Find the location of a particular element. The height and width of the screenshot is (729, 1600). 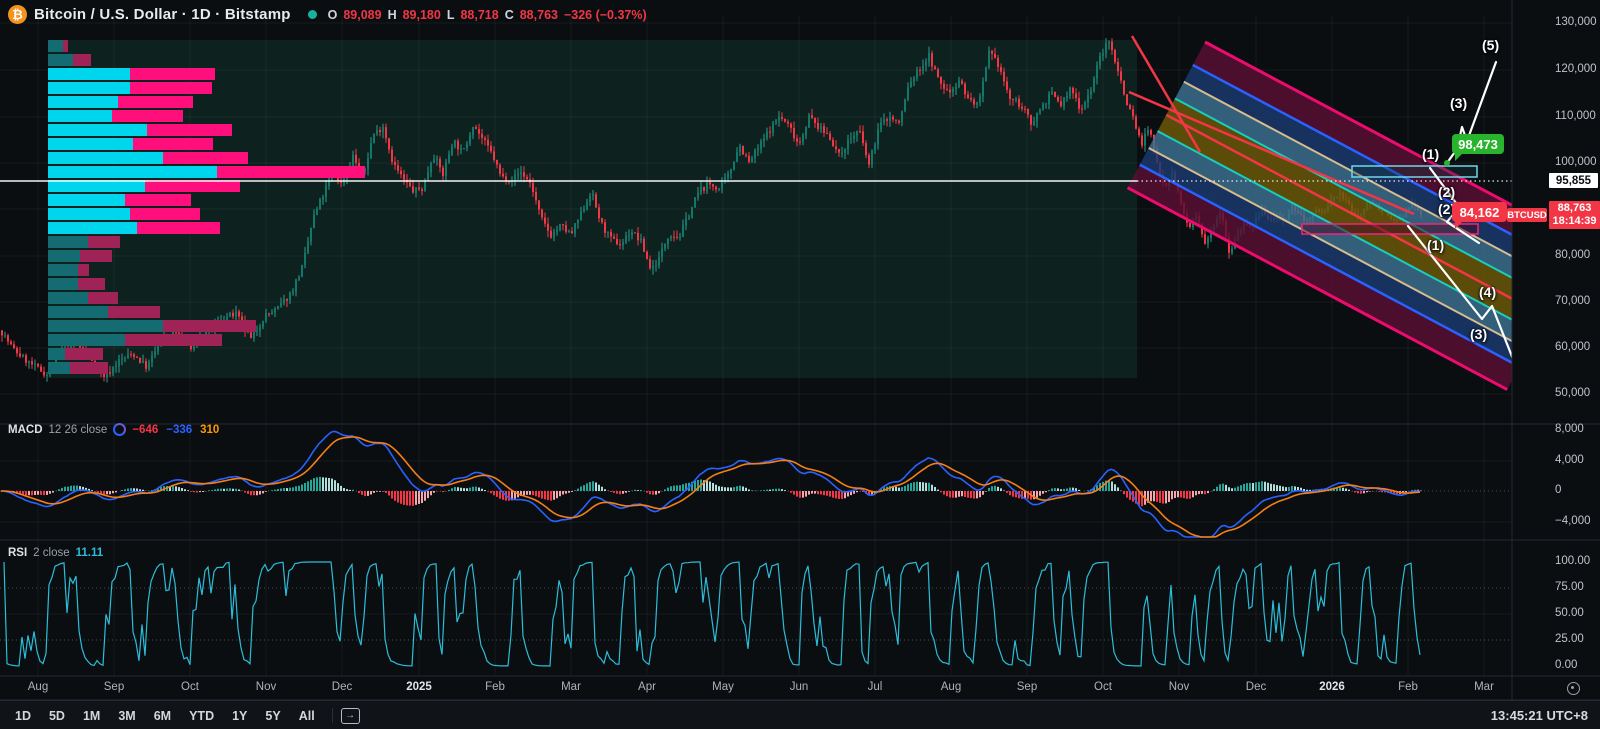

time-axis-settings-icon is located at coordinates (1573, 688).